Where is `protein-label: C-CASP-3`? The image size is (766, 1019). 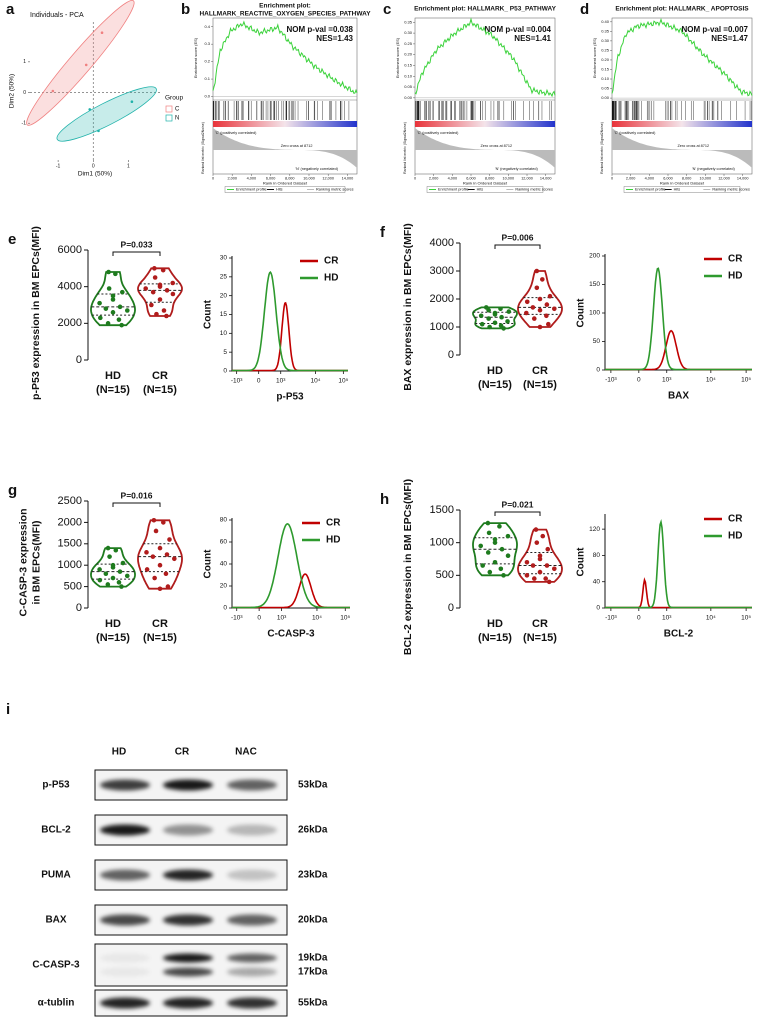
protein-label: C-CASP-3 is located at coordinates (56, 965).